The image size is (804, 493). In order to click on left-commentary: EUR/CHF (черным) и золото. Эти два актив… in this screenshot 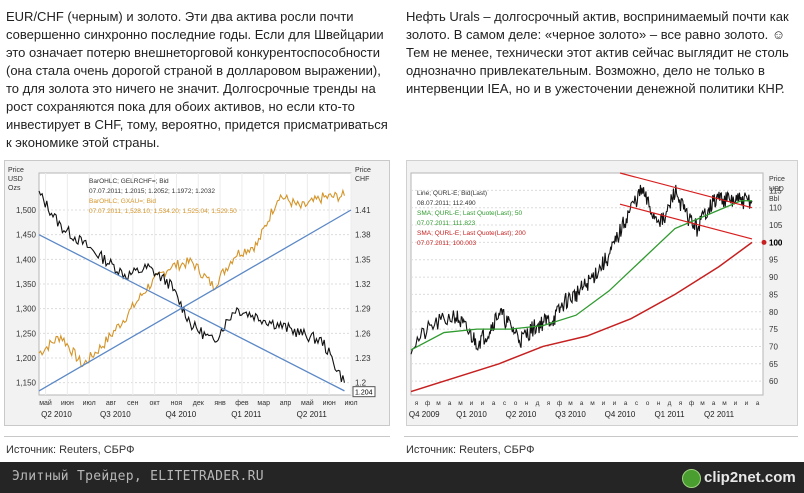, I will do `click(197, 79)`.